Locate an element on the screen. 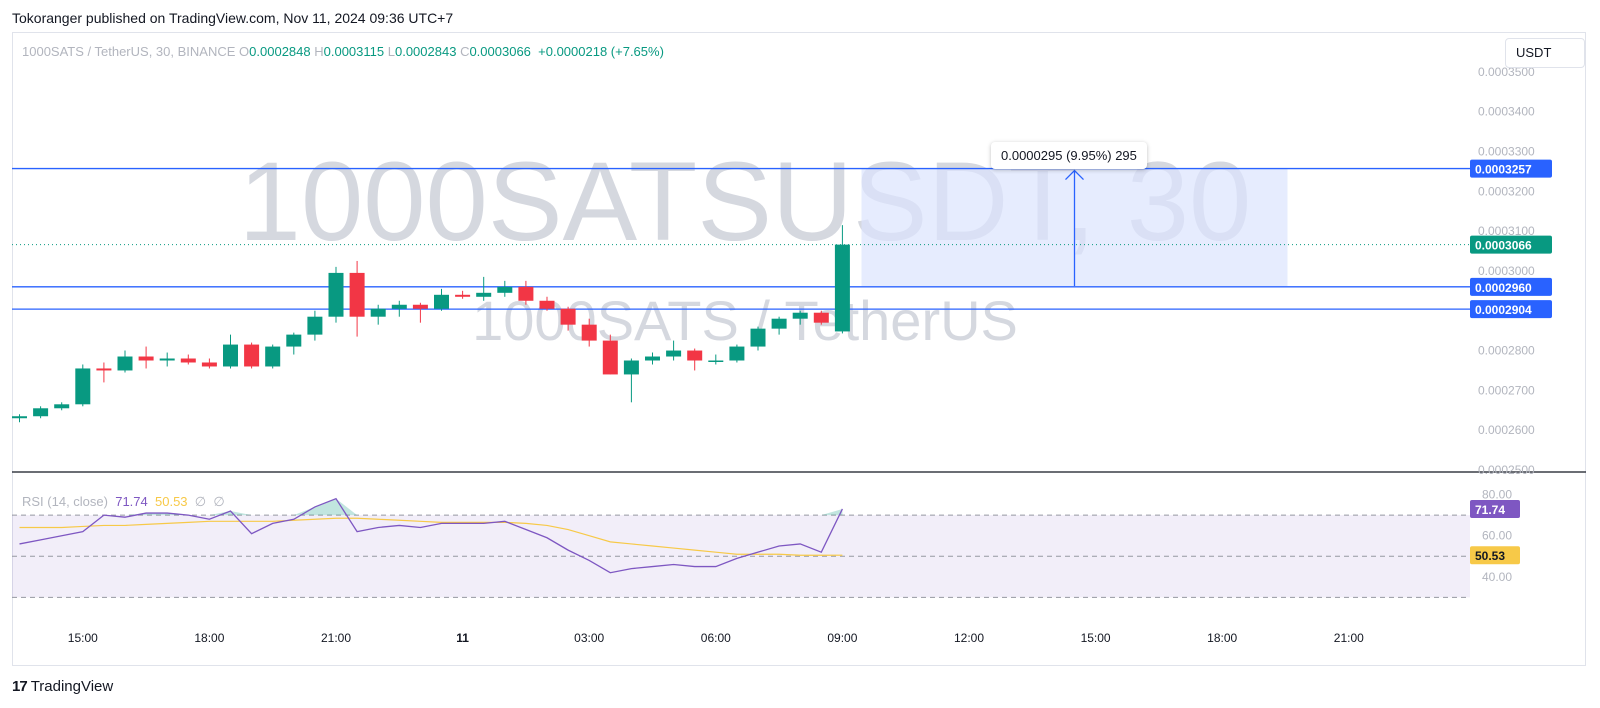 The image size is (1600, 708). rsi-axis-tick: 60.00 is located at coordinates (1497, 536).